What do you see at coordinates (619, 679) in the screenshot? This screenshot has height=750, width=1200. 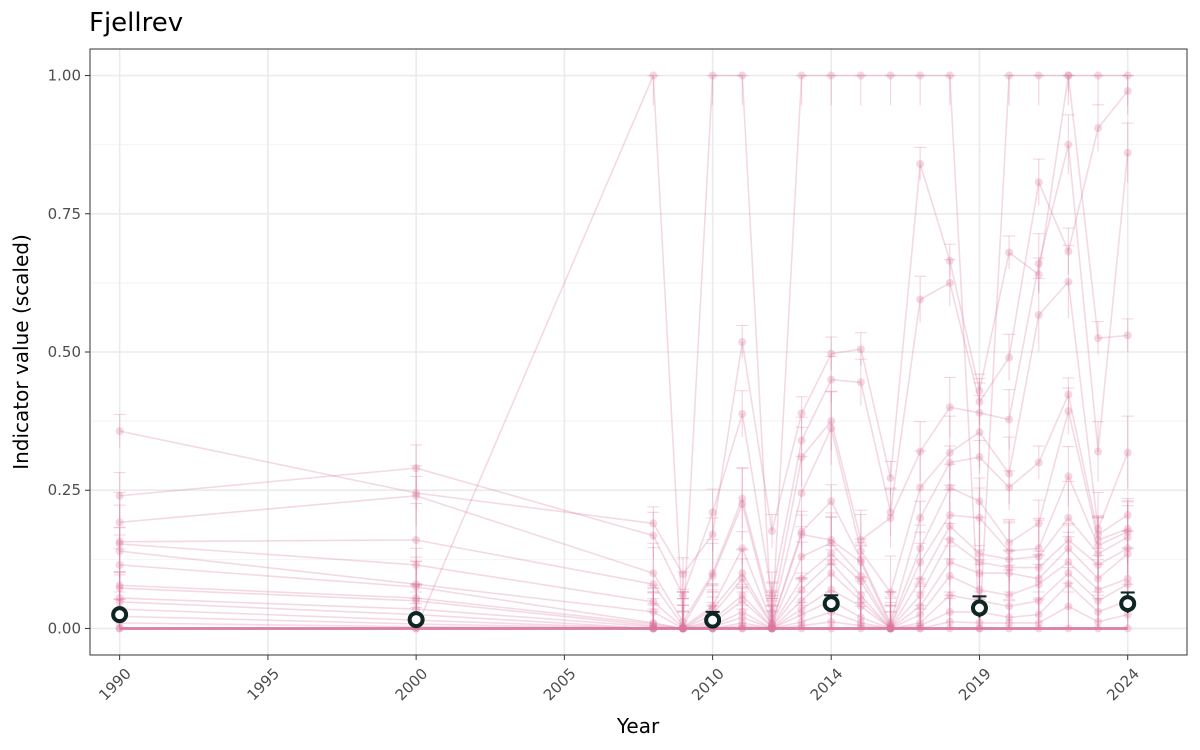 I see `x-axis: 1990 1995 2000 2005 2010 2014 2019 2024` at bounding box center [619, 679].